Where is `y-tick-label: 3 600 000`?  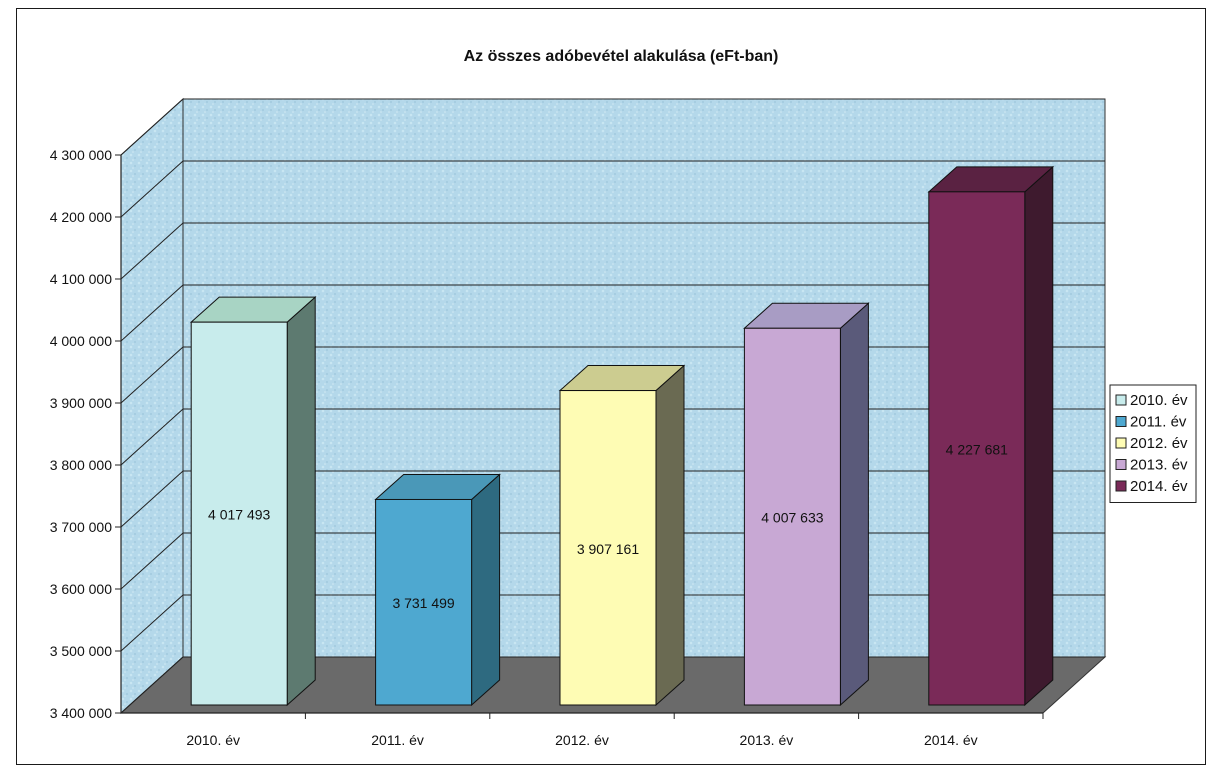
y-tick-label: 3 600 000 is located at coordinates (81, 589).